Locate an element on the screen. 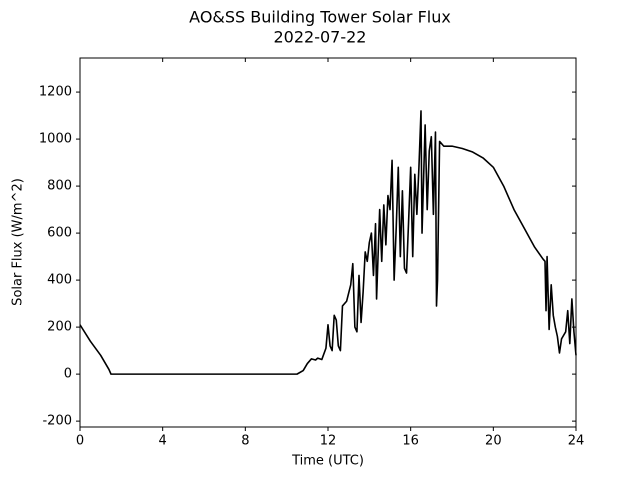 The image size is (640, 480). x-axis-label: Time (UTC) is located at coordinates (327, 461).